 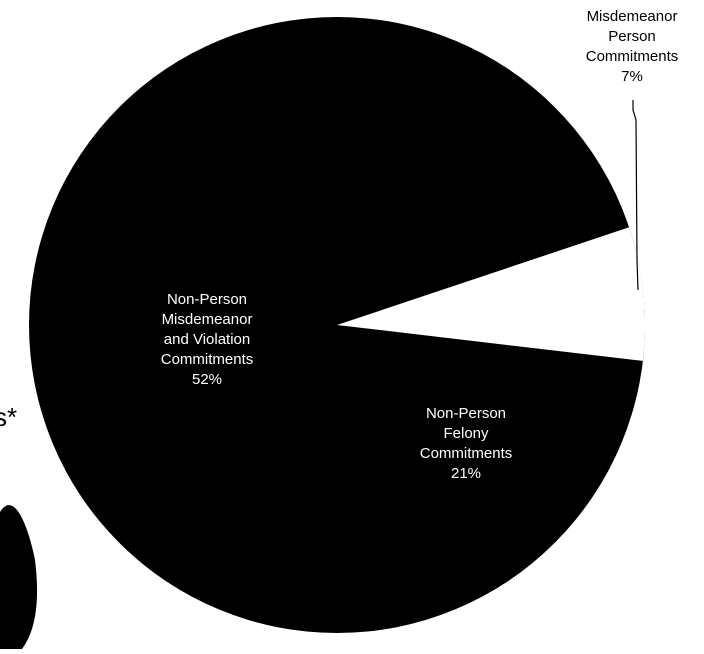 What do you see at coordinates (8, 417) in the screenshot?
I see `partial-label-text: s*` at bounding box center [8, 417].